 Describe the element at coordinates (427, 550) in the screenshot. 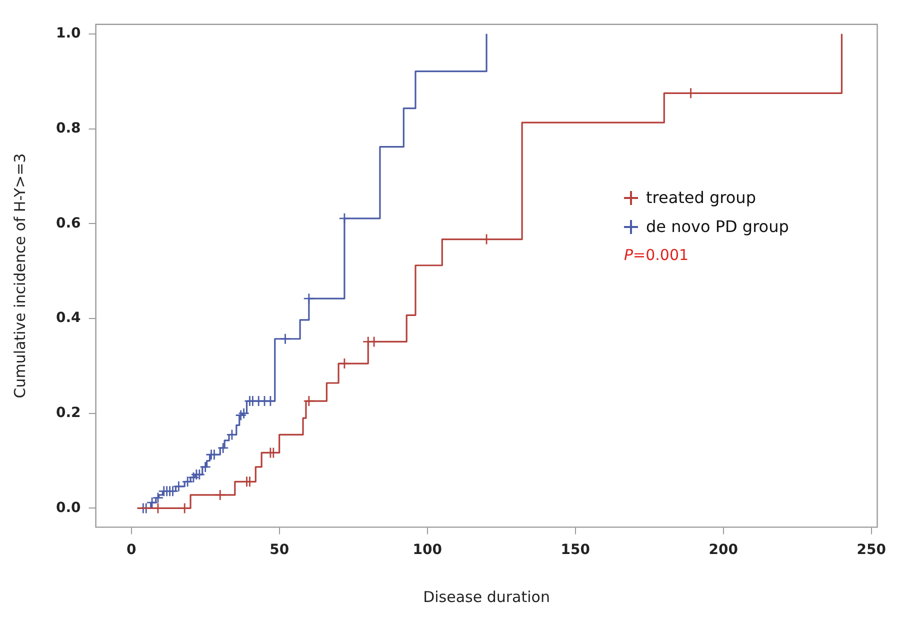

I see `x-tick-label: 100` at that location.